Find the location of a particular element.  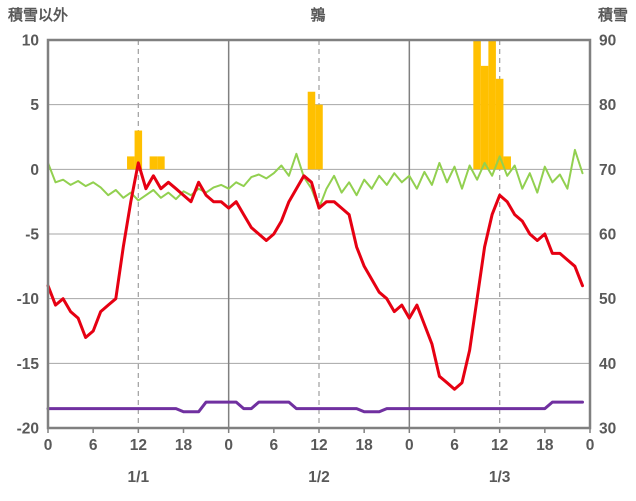

svg-text: 1/3 is located at coordinates (500, 477).